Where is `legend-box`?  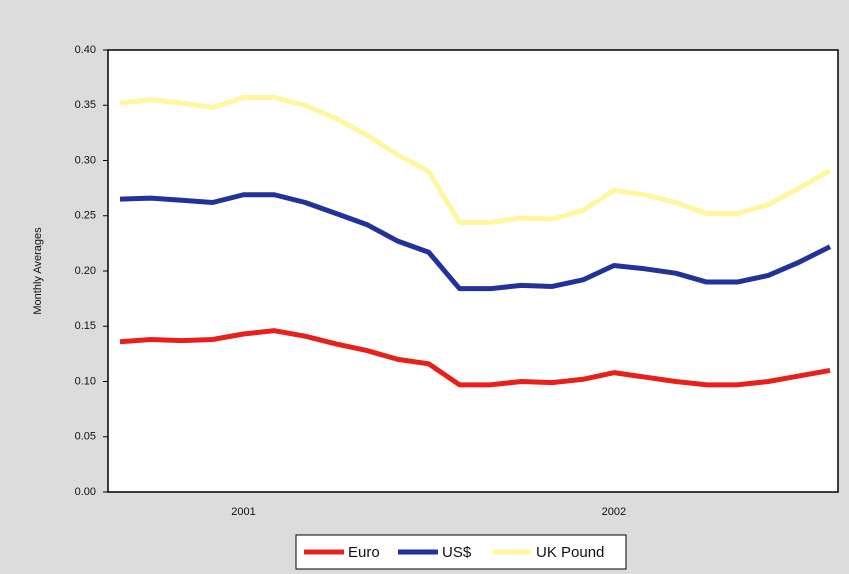
legend-box is located at coordinates (461, 552).